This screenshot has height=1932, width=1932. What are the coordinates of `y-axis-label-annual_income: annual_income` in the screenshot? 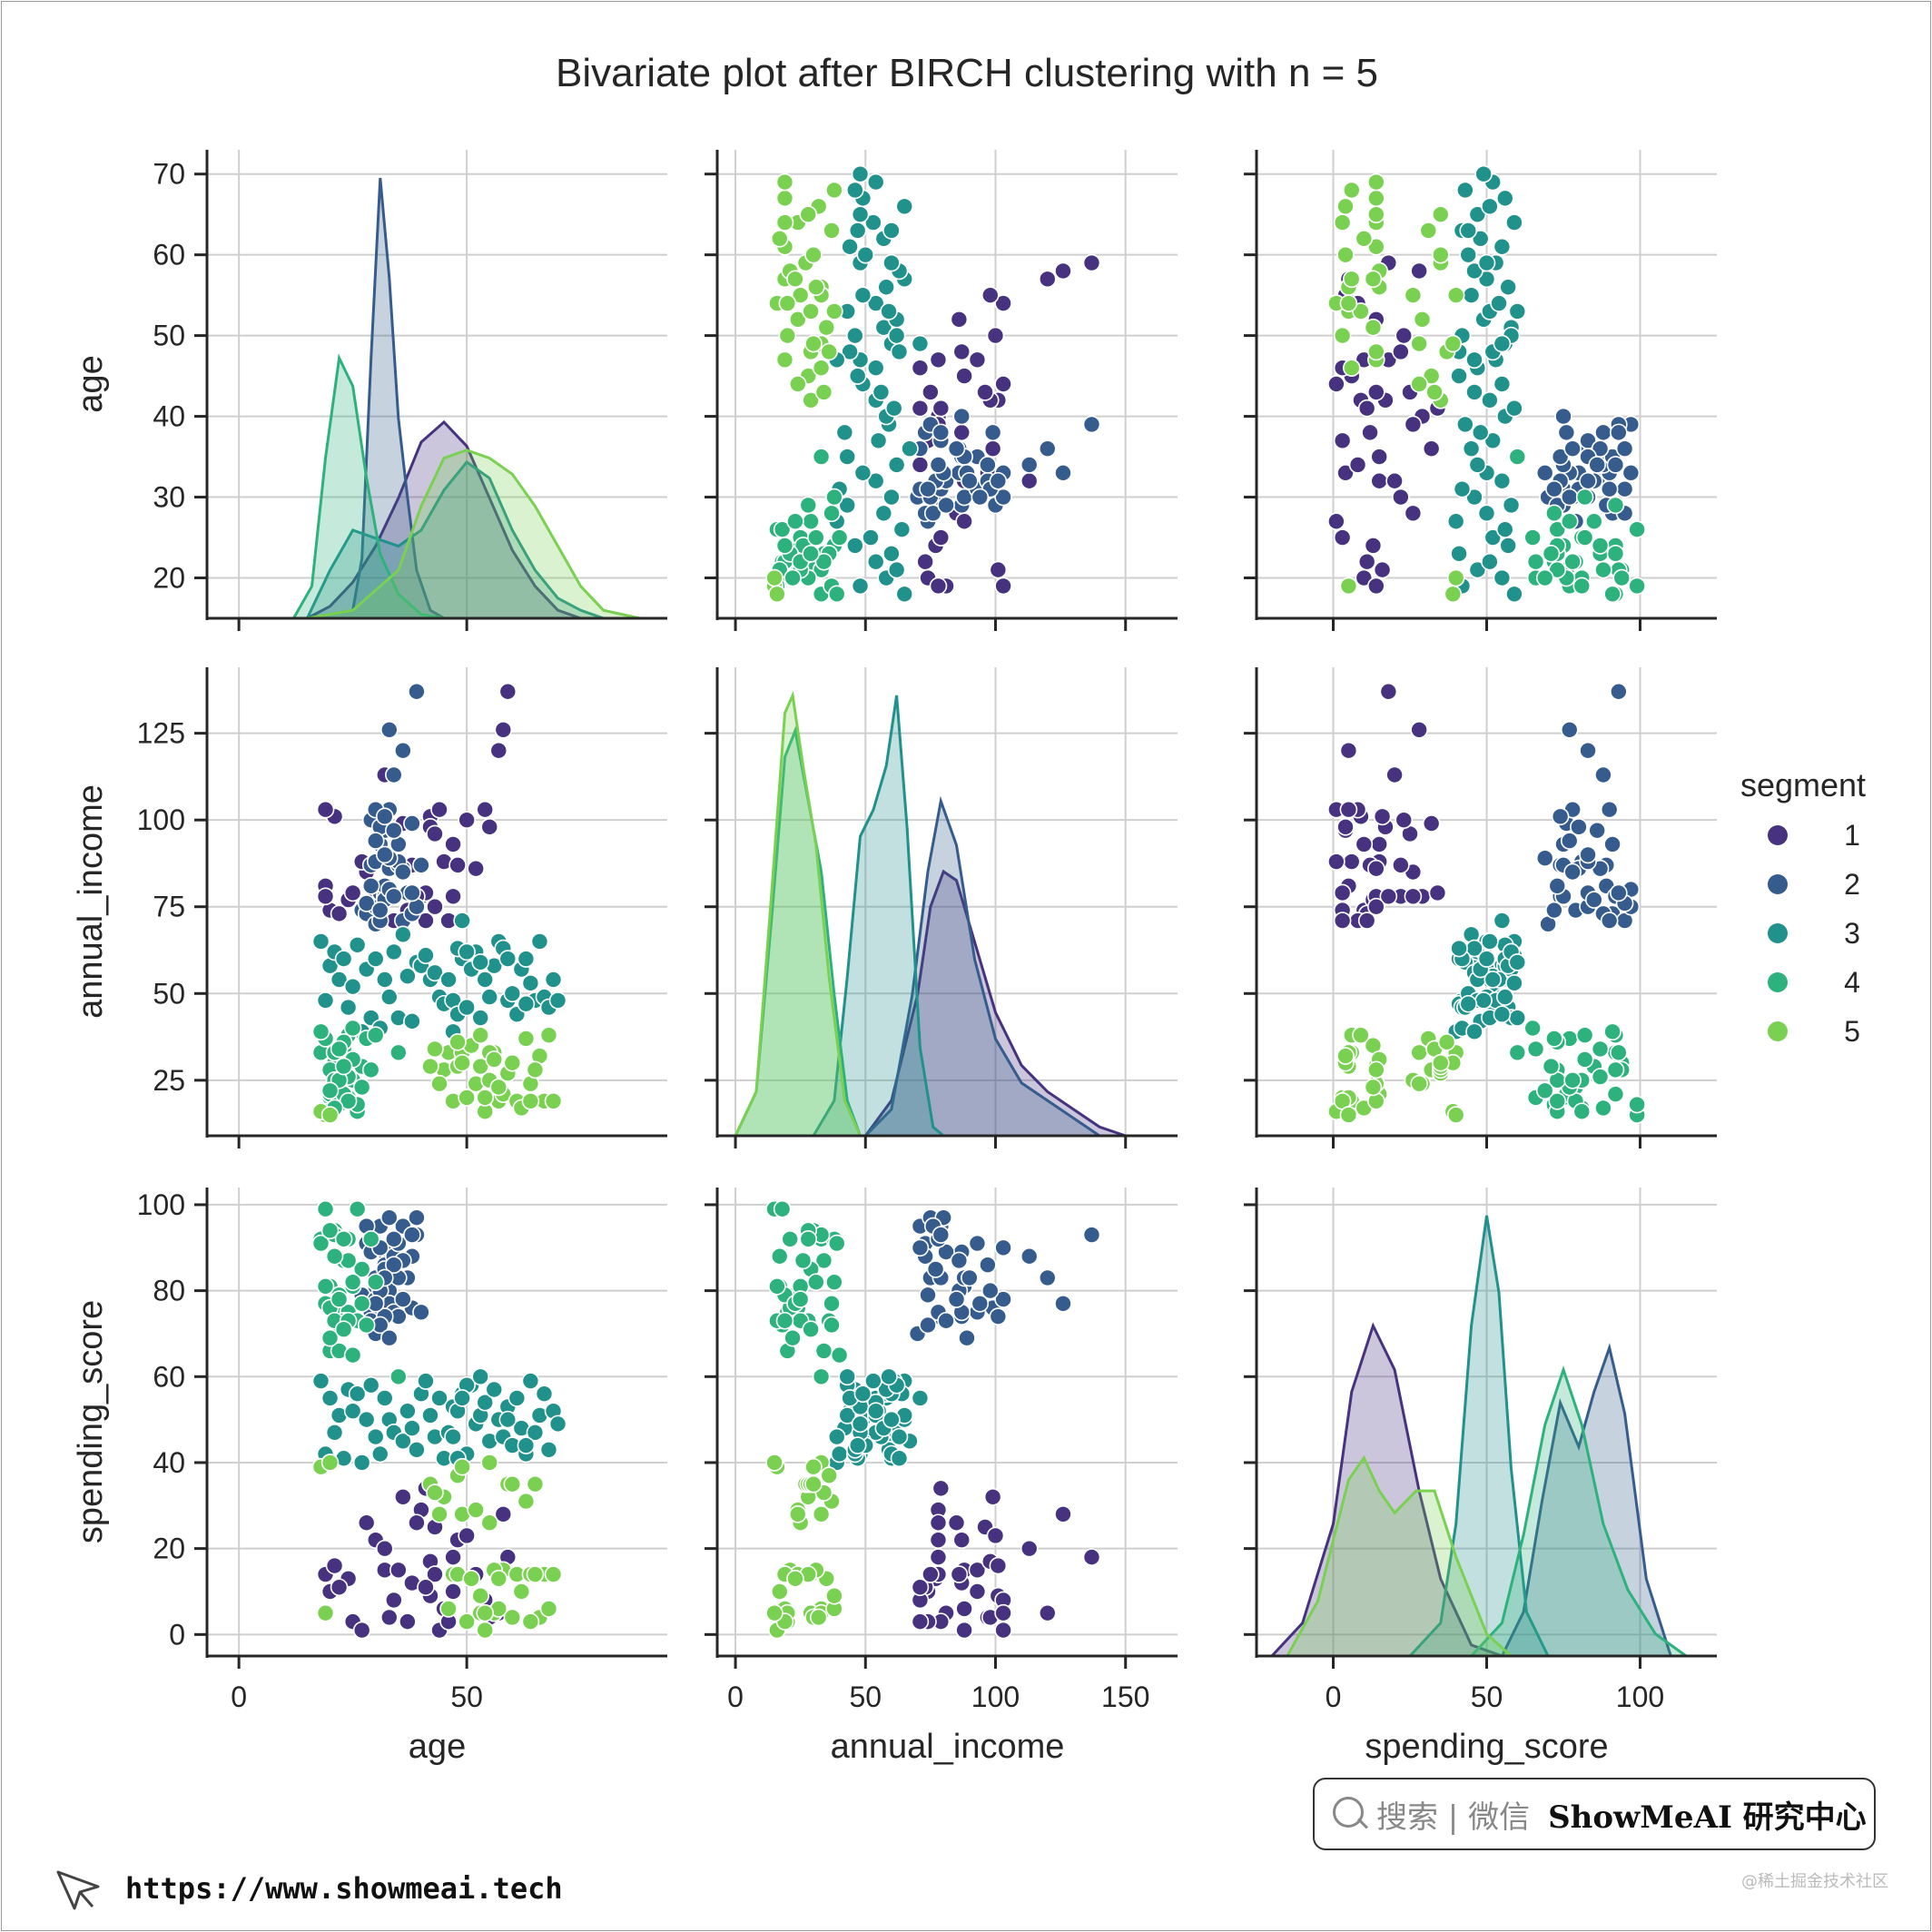 It's located at (91, 902).